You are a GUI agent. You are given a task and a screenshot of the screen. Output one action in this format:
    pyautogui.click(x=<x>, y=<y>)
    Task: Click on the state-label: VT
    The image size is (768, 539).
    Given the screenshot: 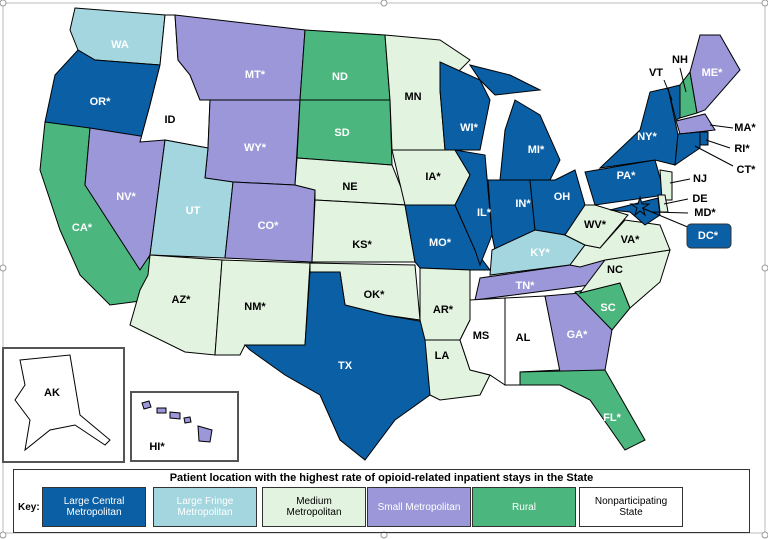 What is the action you would take?
    pyautogui.click(x=656, y=73)
    